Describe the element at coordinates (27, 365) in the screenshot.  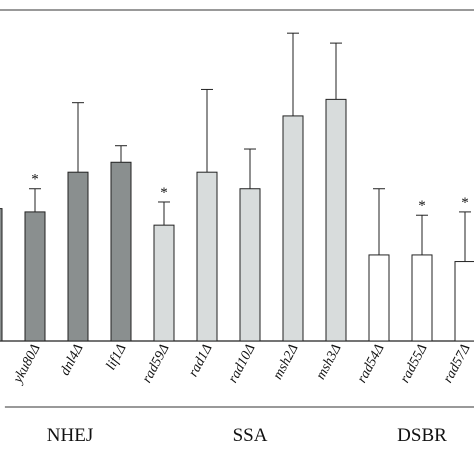
I see `tick-label-0: yku80Δ` at that location.